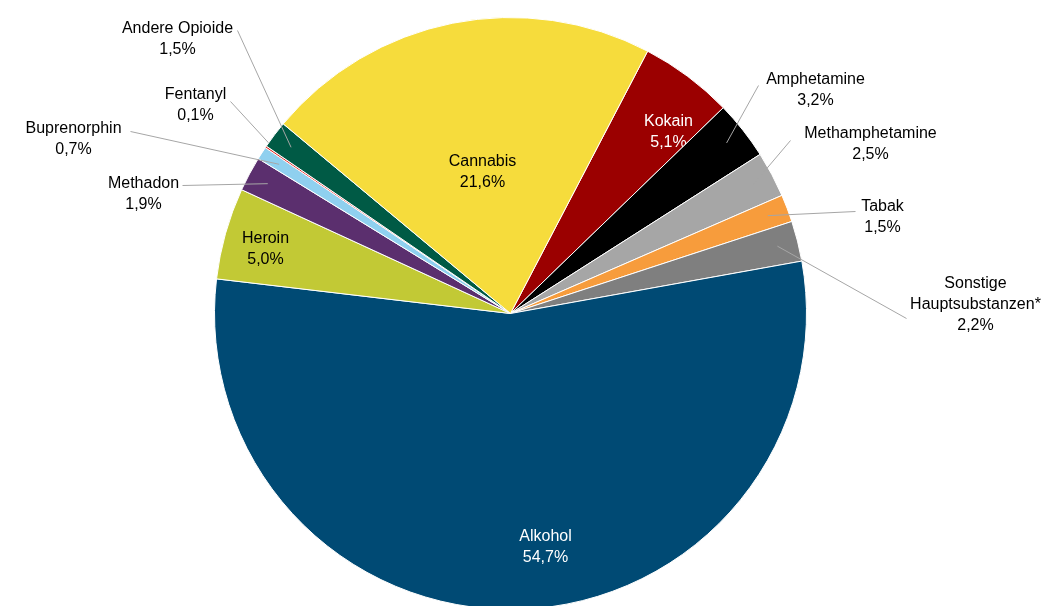  What do you see at coordinates (195, 114) in the screenshot?
I see `data-label: 0,1%` at bounding box center [195, 114].